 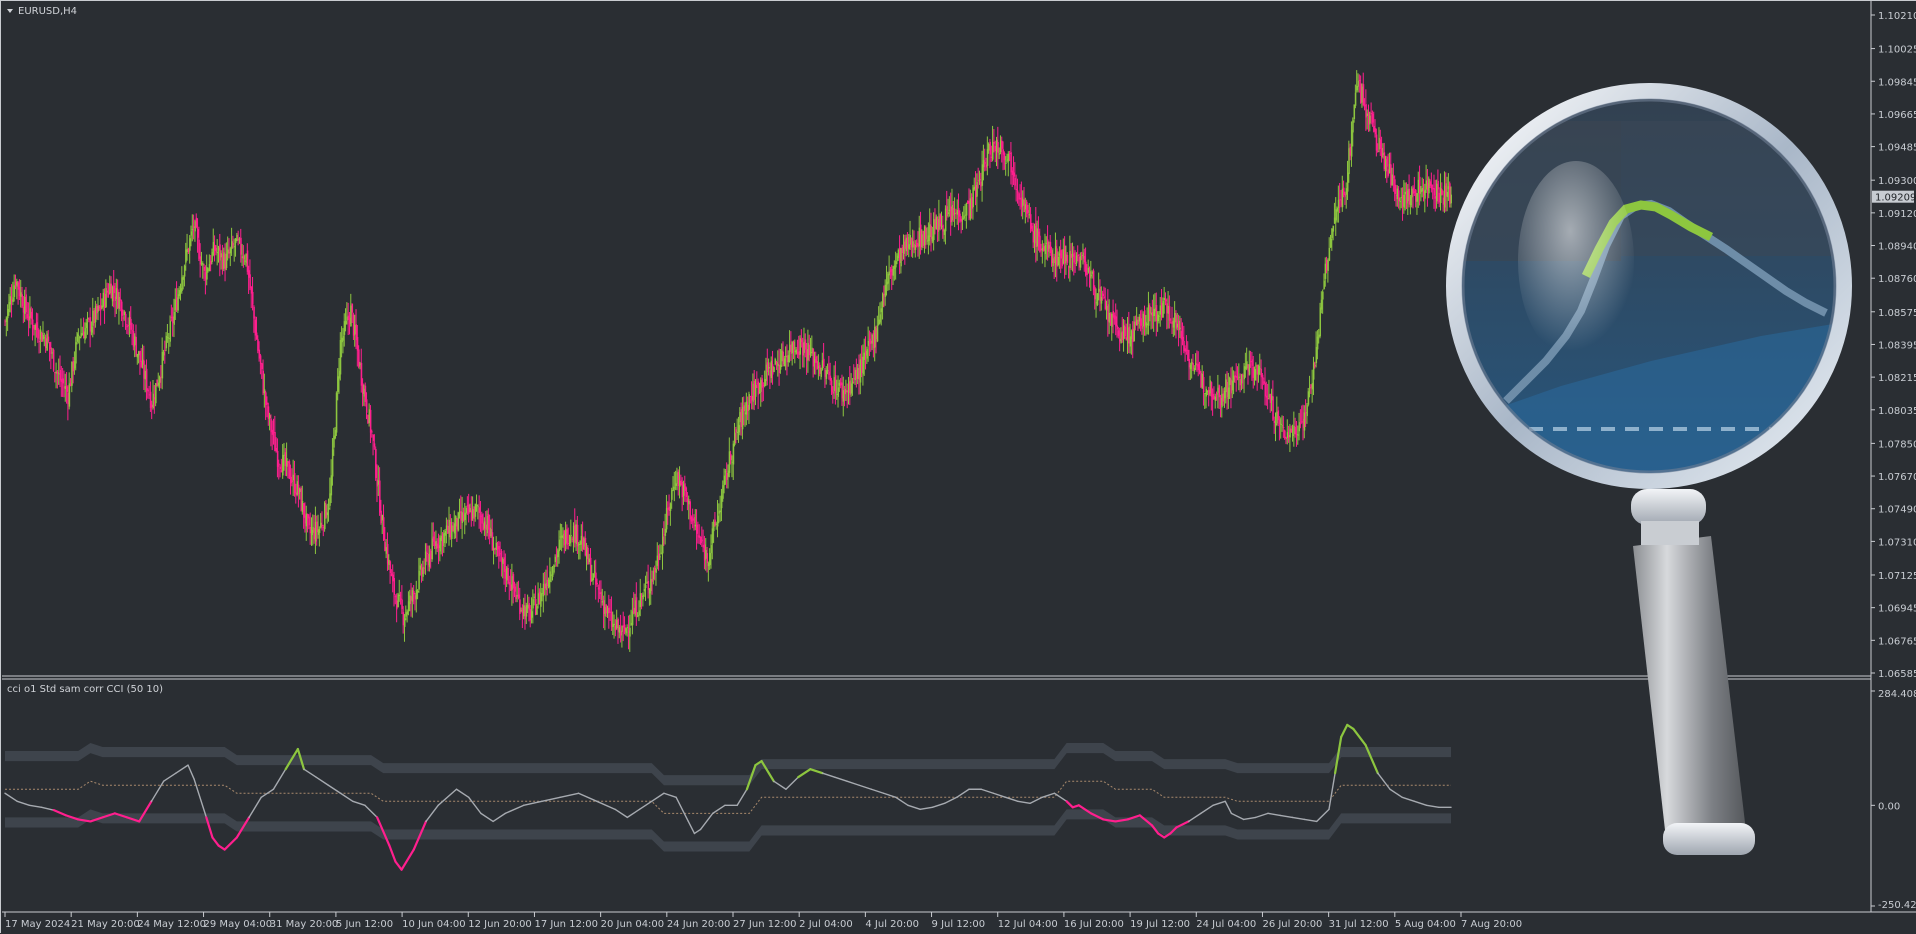 I want to click on triangle-down-icon, so click(x=10, y=11).